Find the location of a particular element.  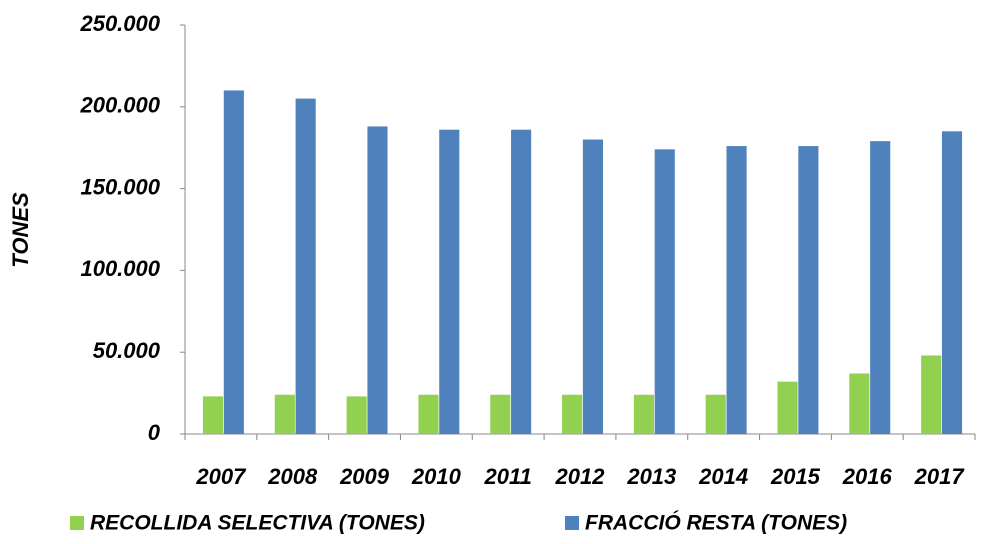

x-tick-label: 2012 is located at coordinates (580, 476).